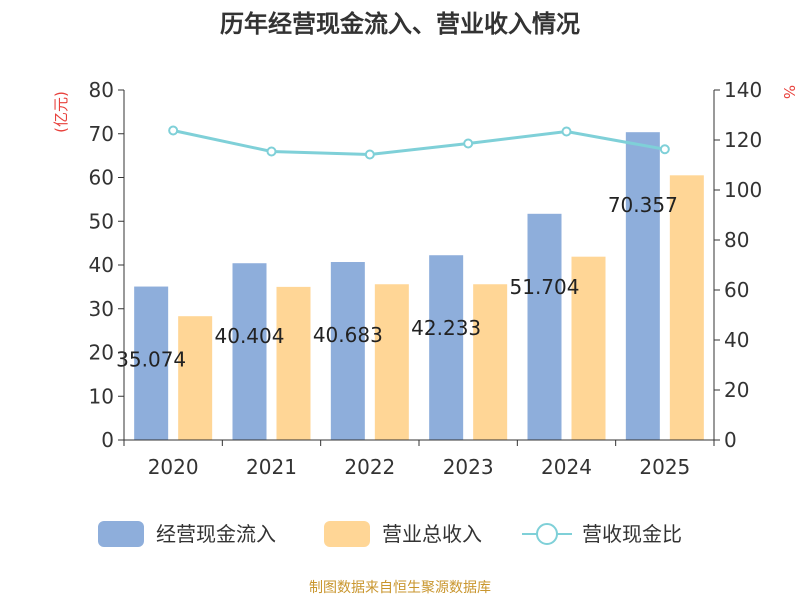 The image size is (800, 600). What do you see at coordinates (468, 143) in the screenshot?
I see `ratio-point-2023` at bounding box center [468, 143].